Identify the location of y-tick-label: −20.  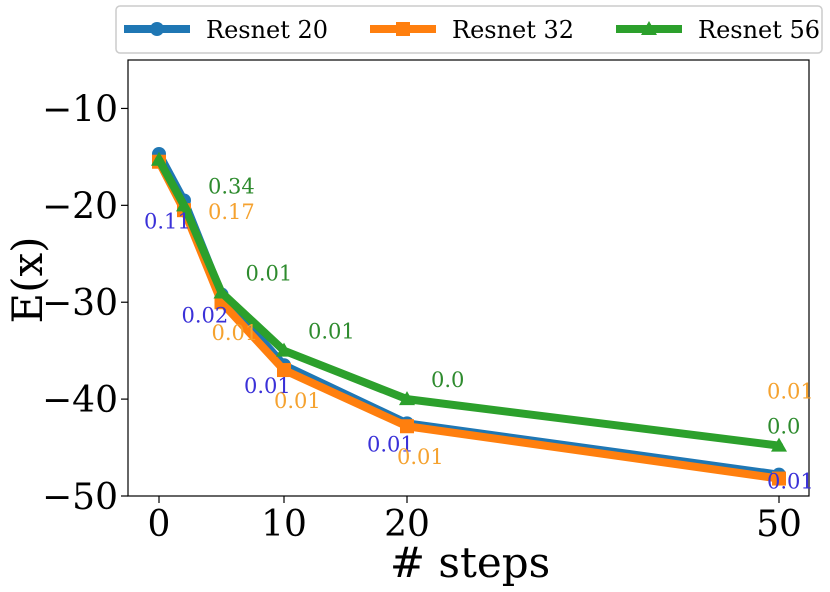
(80, 206).